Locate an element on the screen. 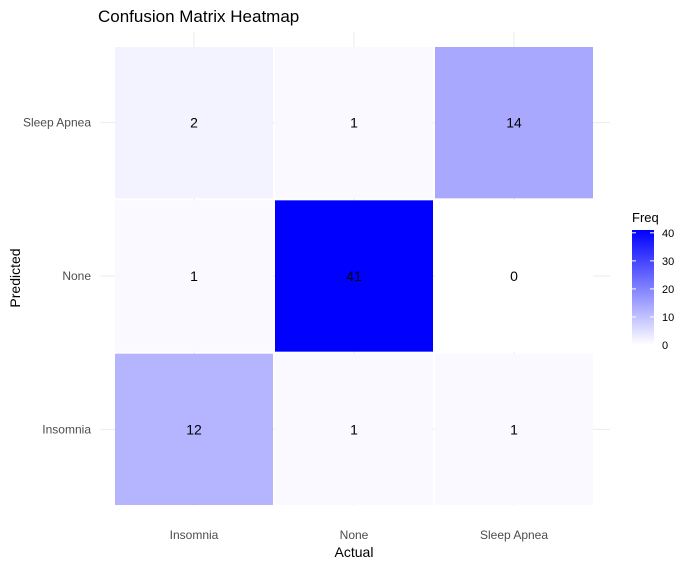 The image size is (690, 567). legend-tick-0: 0 is located at coordinates (665, 346).